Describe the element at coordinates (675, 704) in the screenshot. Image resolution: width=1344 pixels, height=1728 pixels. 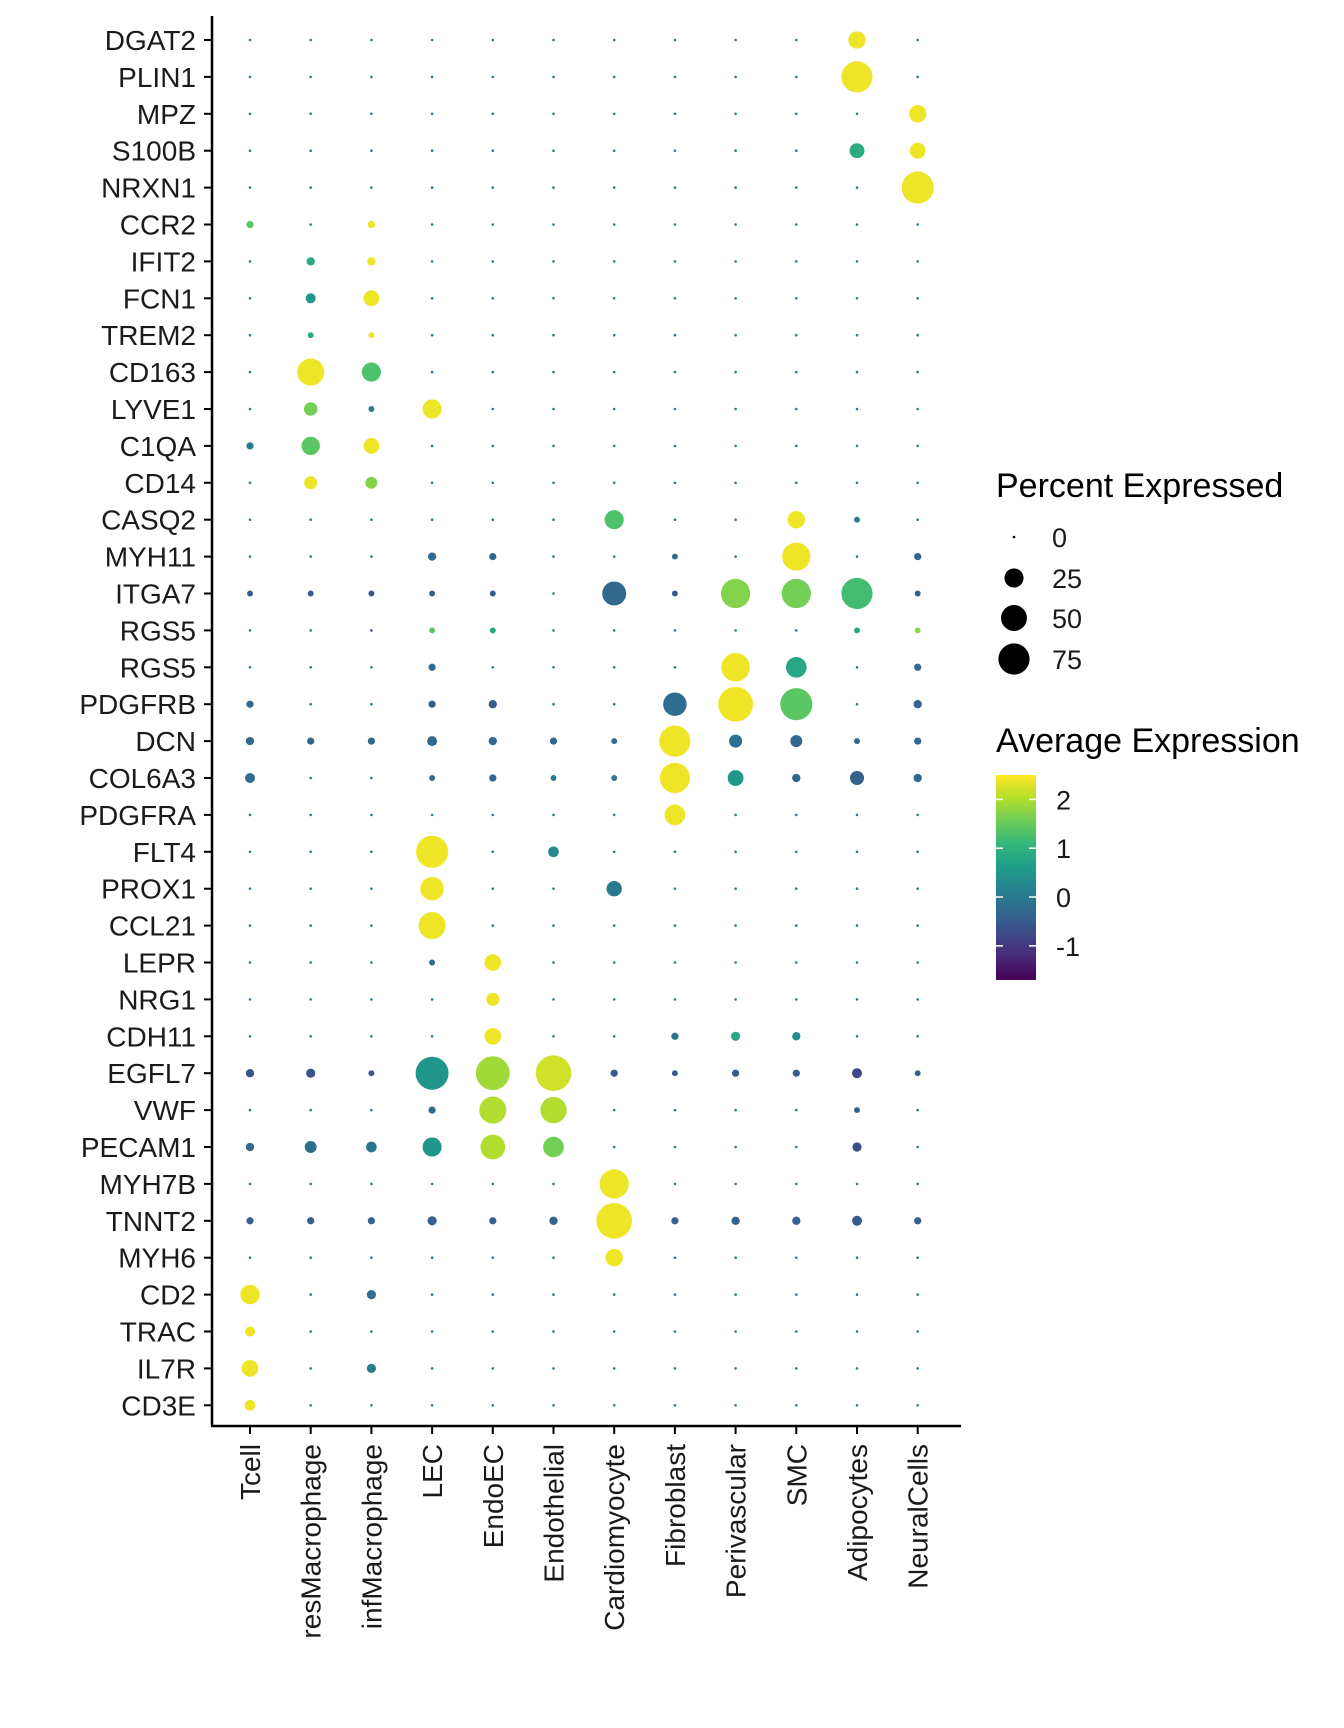
I see `dot-pdgfrb-fibroblast` at that location.